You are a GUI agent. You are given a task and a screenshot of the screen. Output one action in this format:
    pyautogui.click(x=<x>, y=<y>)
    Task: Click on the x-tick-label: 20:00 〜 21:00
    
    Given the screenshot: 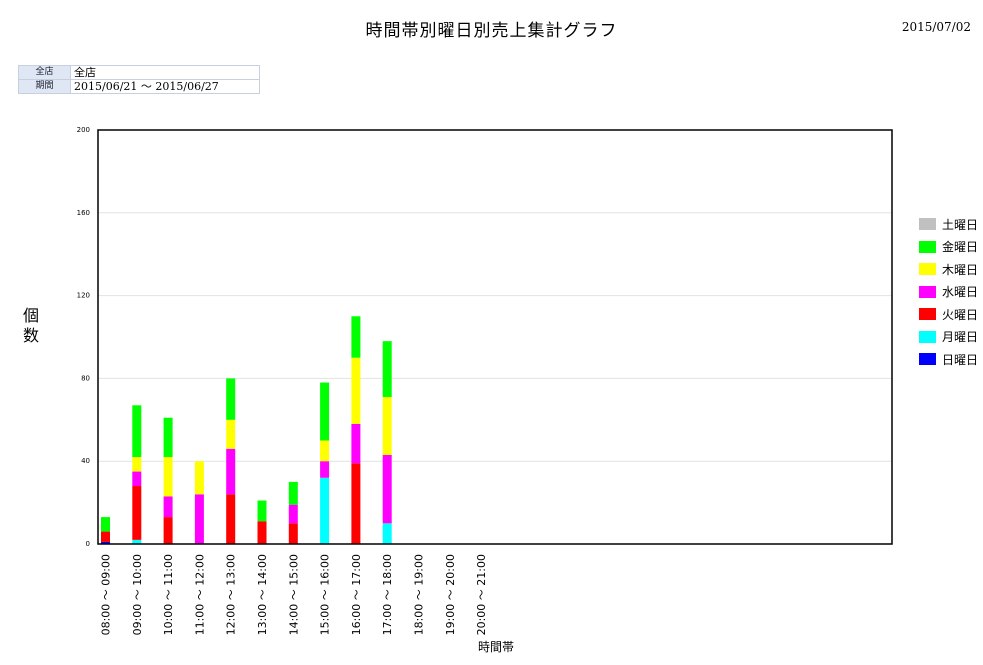 What is the action you would take?
    pyautogui.click(x=481, y=594)
    